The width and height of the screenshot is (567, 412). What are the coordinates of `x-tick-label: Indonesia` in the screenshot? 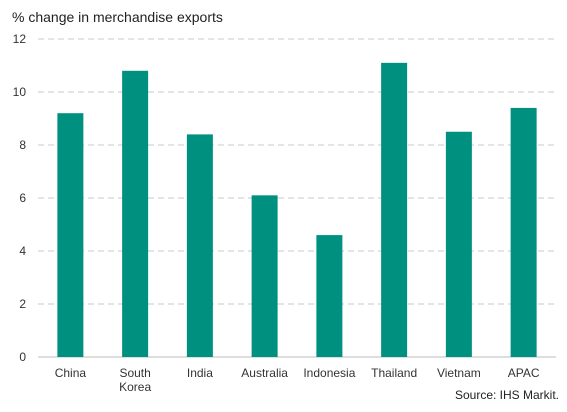 It's located at (329, 373).